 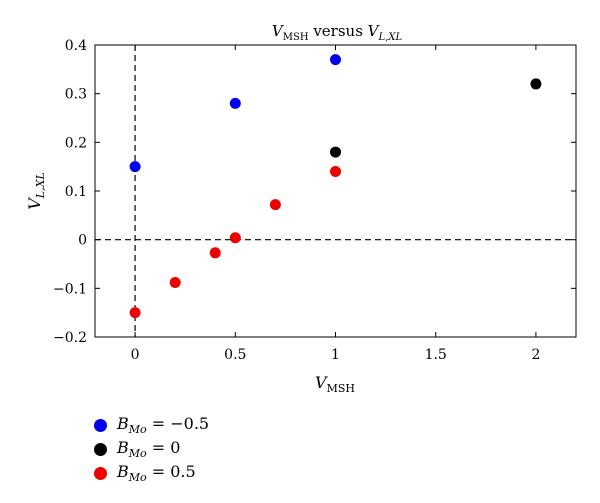 I want to click on legend-label: BMo = −0.5, so click(x=163, y=425).